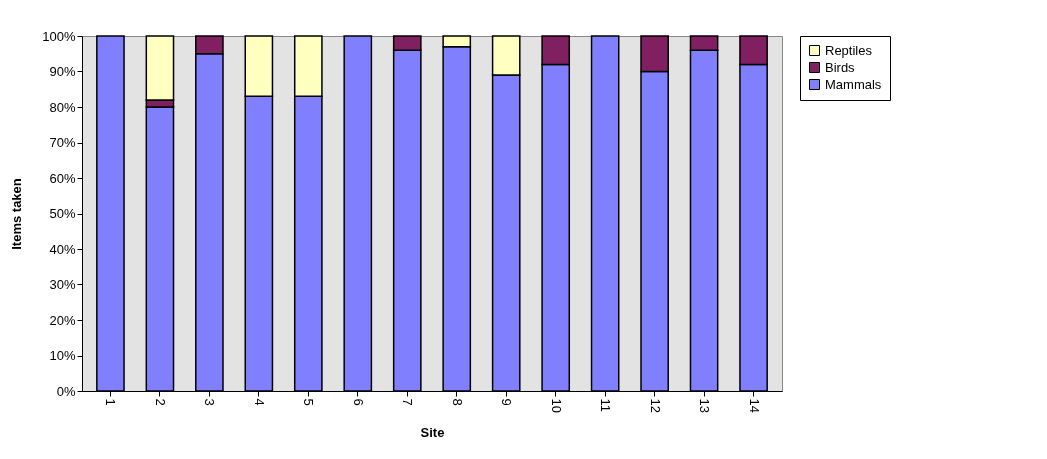  What do you see at coordinates (655, 405) in the screenshot?
I see `x-tick-label: 12` at bounding box center [655, 405].